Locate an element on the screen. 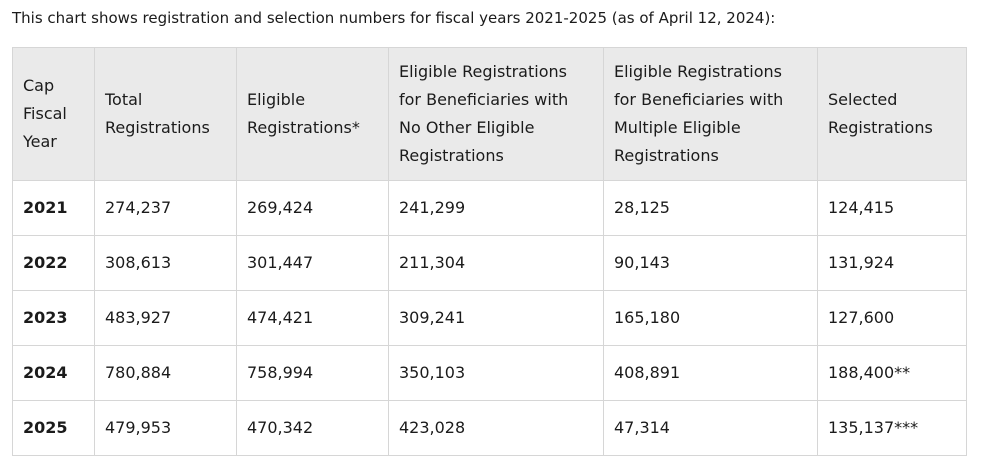 The image size is (984, 469). cell-fiscal-year: 2025 is located at coordinates (53, 428).